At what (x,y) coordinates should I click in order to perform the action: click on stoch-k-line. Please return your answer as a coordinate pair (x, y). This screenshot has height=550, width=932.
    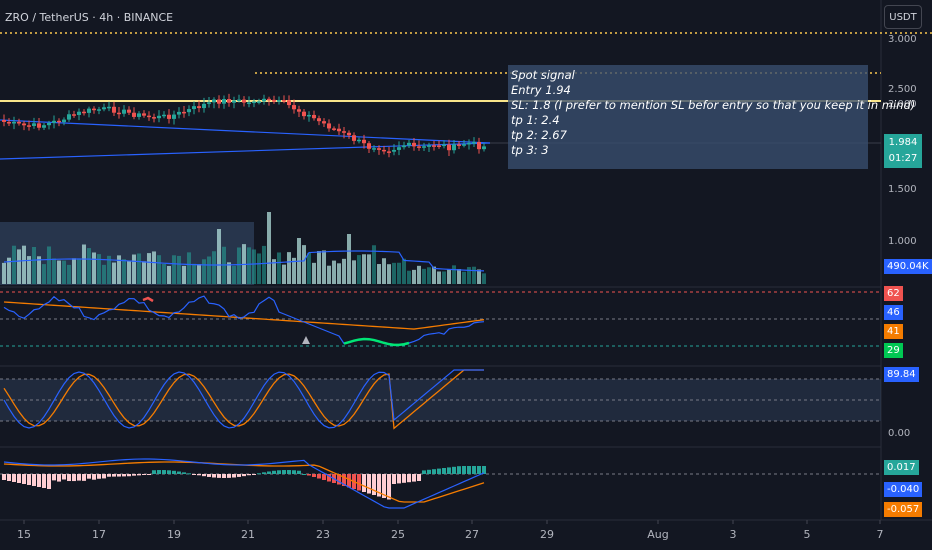
    Looking at the image, I should click on (243, 399).